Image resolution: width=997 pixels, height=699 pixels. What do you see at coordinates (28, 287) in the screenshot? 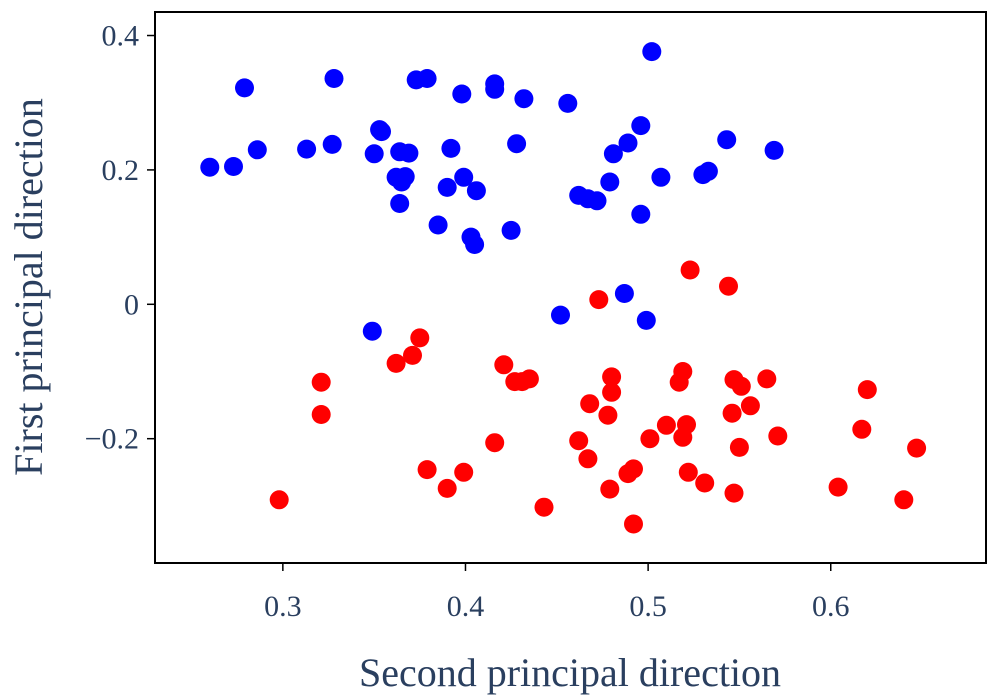
I see `y-axis-title: First principal direction` at bounding box center [28, 287].